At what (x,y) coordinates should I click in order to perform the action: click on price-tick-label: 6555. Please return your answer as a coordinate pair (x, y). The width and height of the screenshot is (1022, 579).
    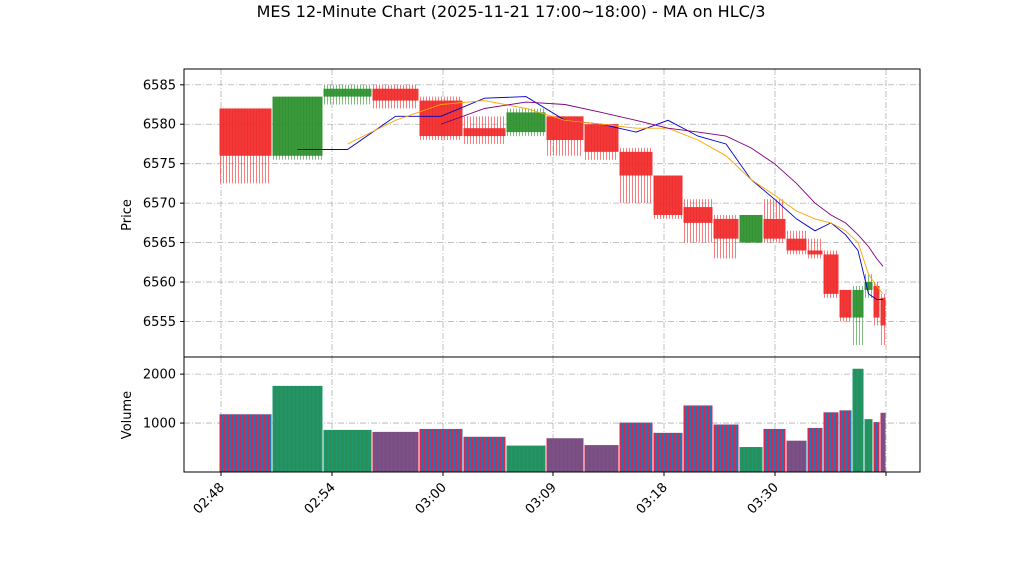
    Looking at the image, I should click on (159, 322).